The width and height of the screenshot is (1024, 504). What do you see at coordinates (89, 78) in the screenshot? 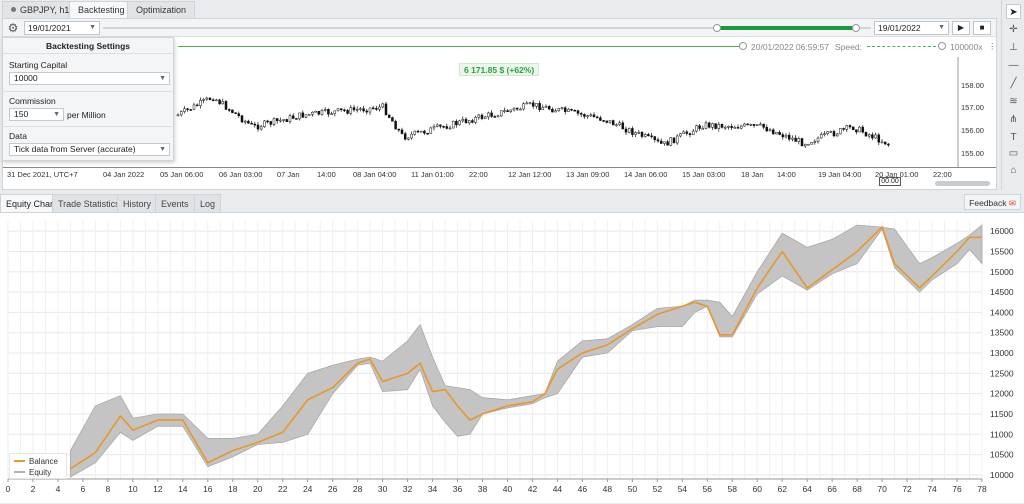
I see `starting-capital-select: 10000 ▼` at bounding box center [89, 78].